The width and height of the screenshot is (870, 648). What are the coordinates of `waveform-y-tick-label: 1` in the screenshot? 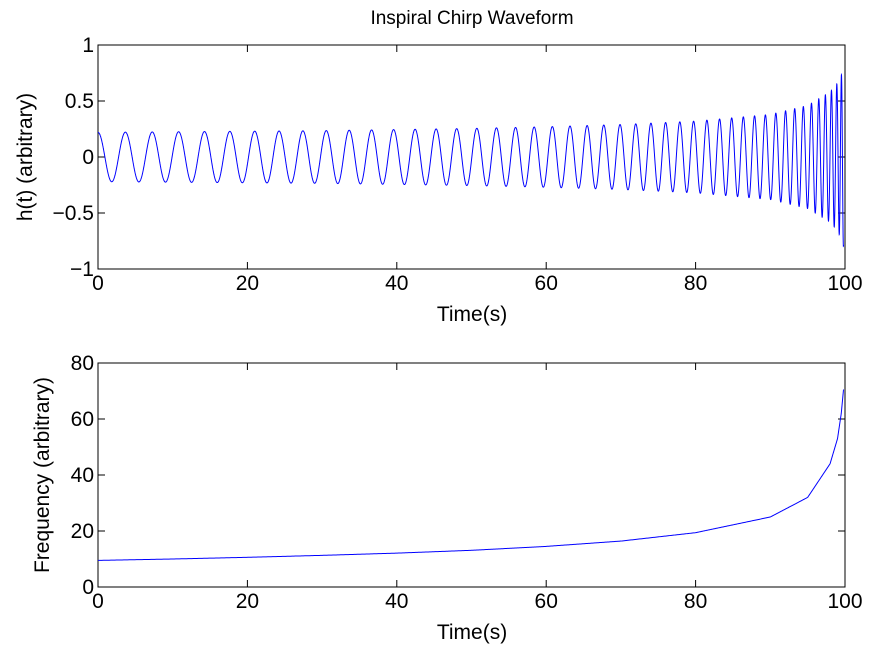 It's located at (88, 45).